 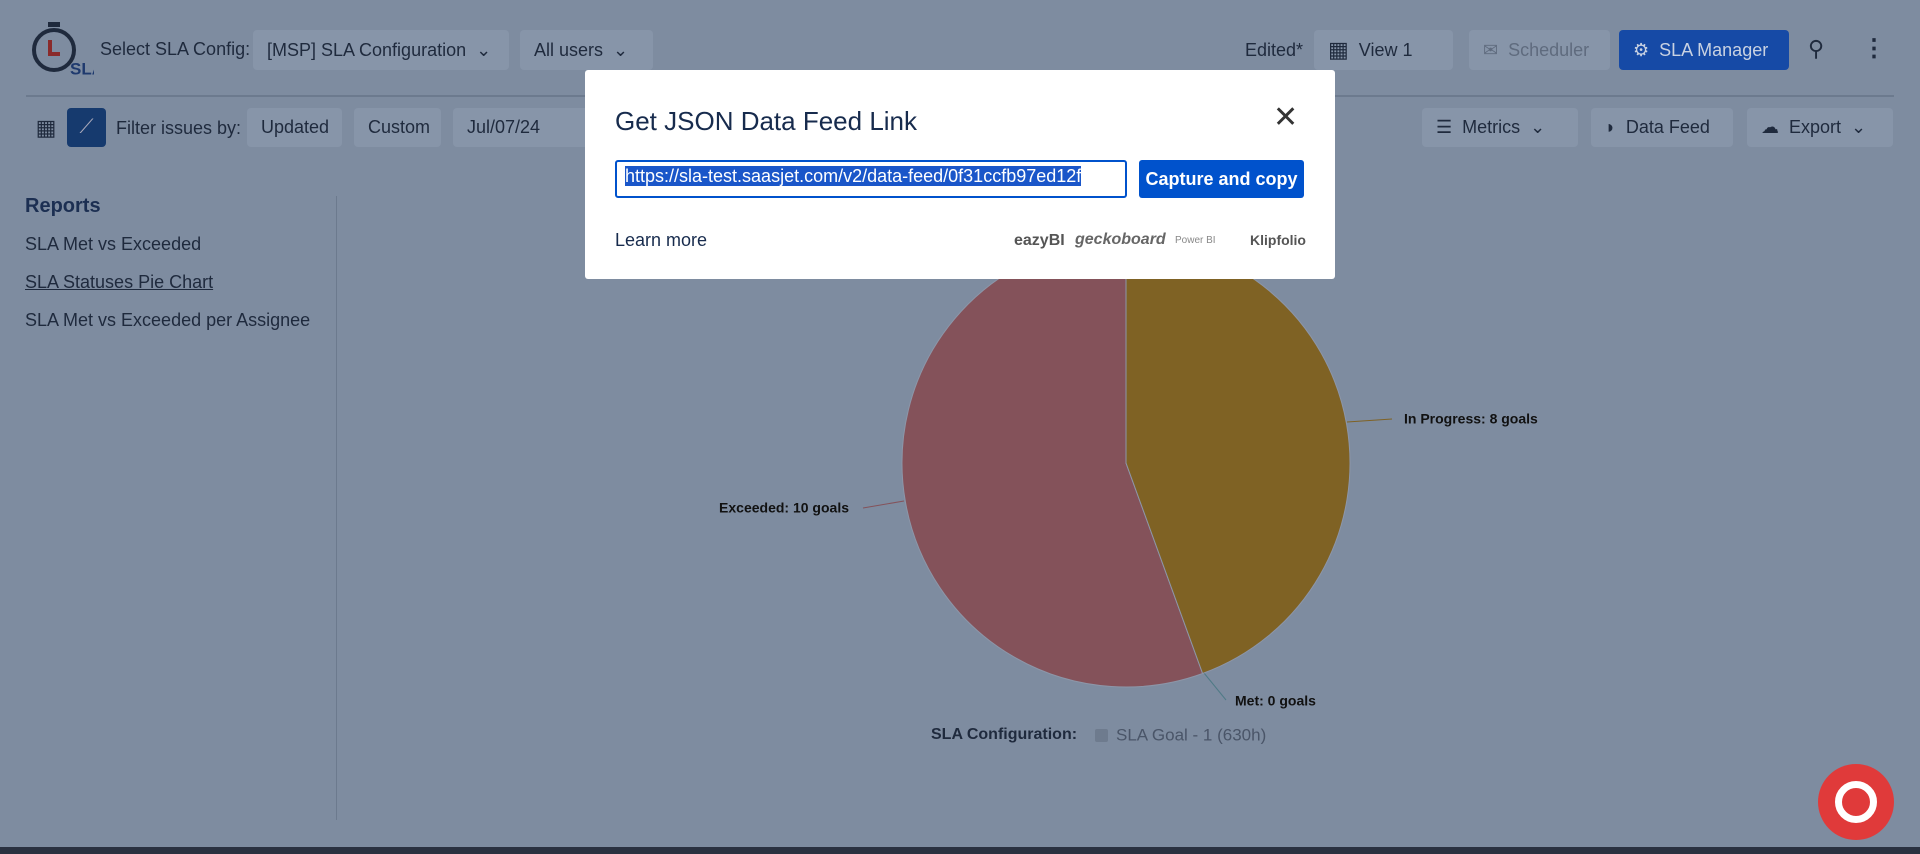 I want to click on action-label: Metrics, so click(x=1491, y=127).